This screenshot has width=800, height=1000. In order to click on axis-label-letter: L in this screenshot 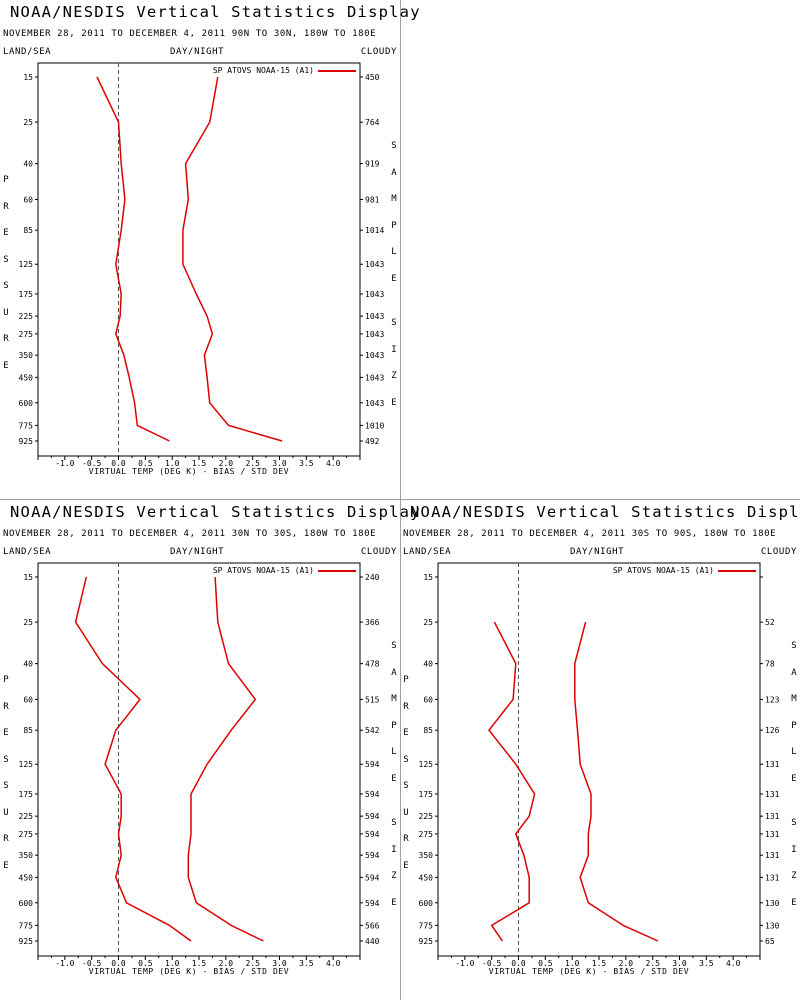, I will do `click(394, 752)`.